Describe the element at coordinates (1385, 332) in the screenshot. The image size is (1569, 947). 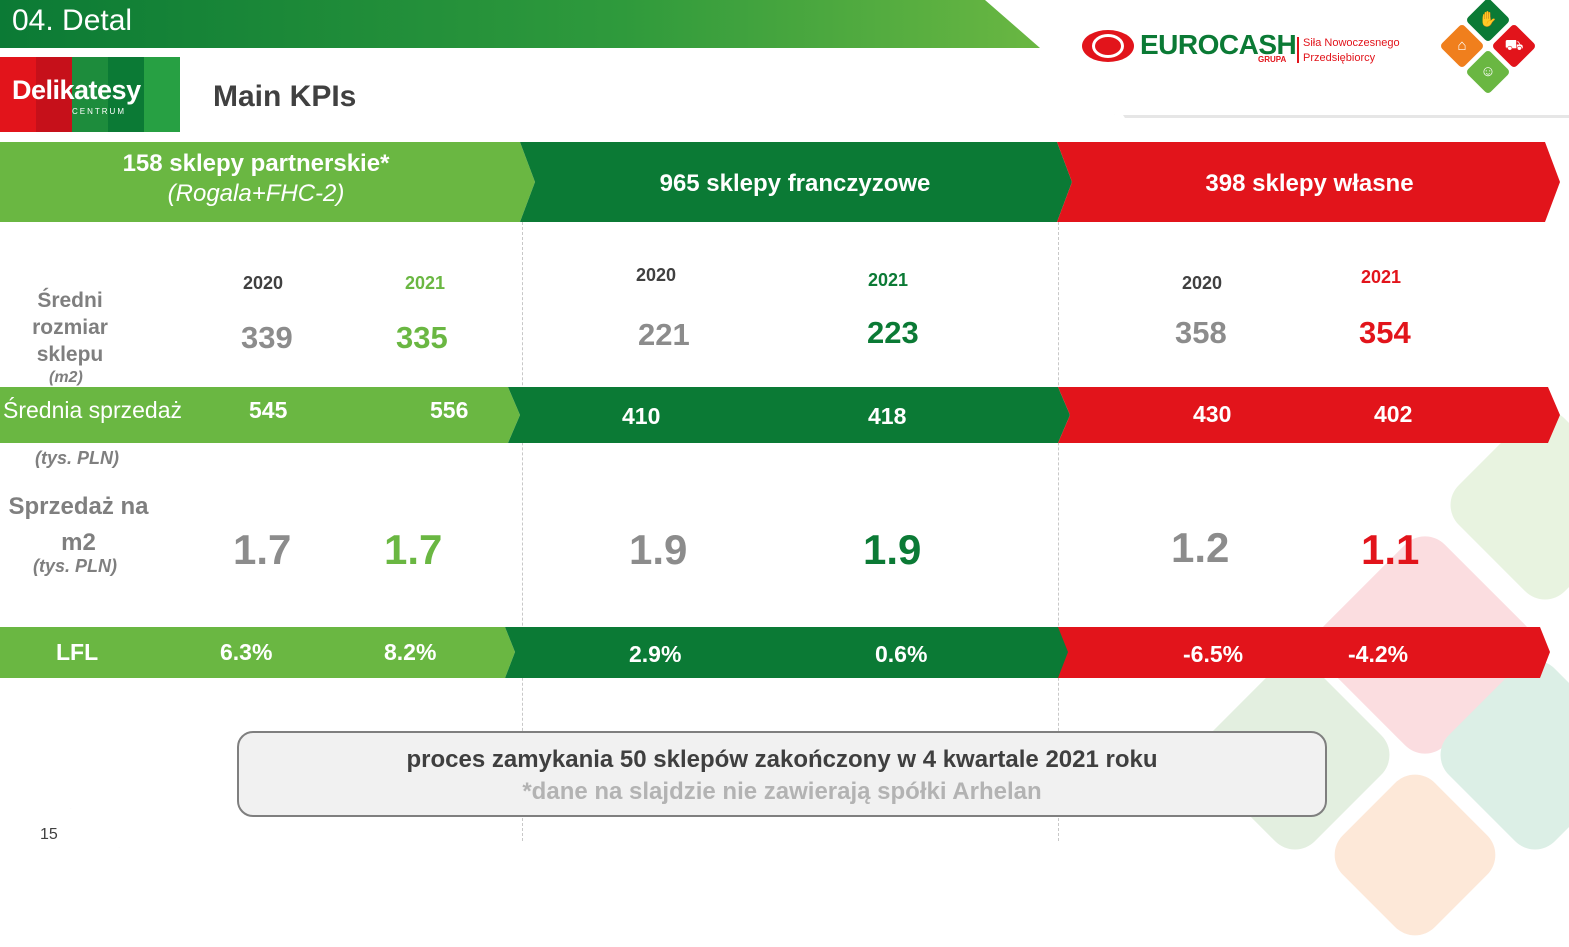
I see `value-size-own-2021: 354` at that location.